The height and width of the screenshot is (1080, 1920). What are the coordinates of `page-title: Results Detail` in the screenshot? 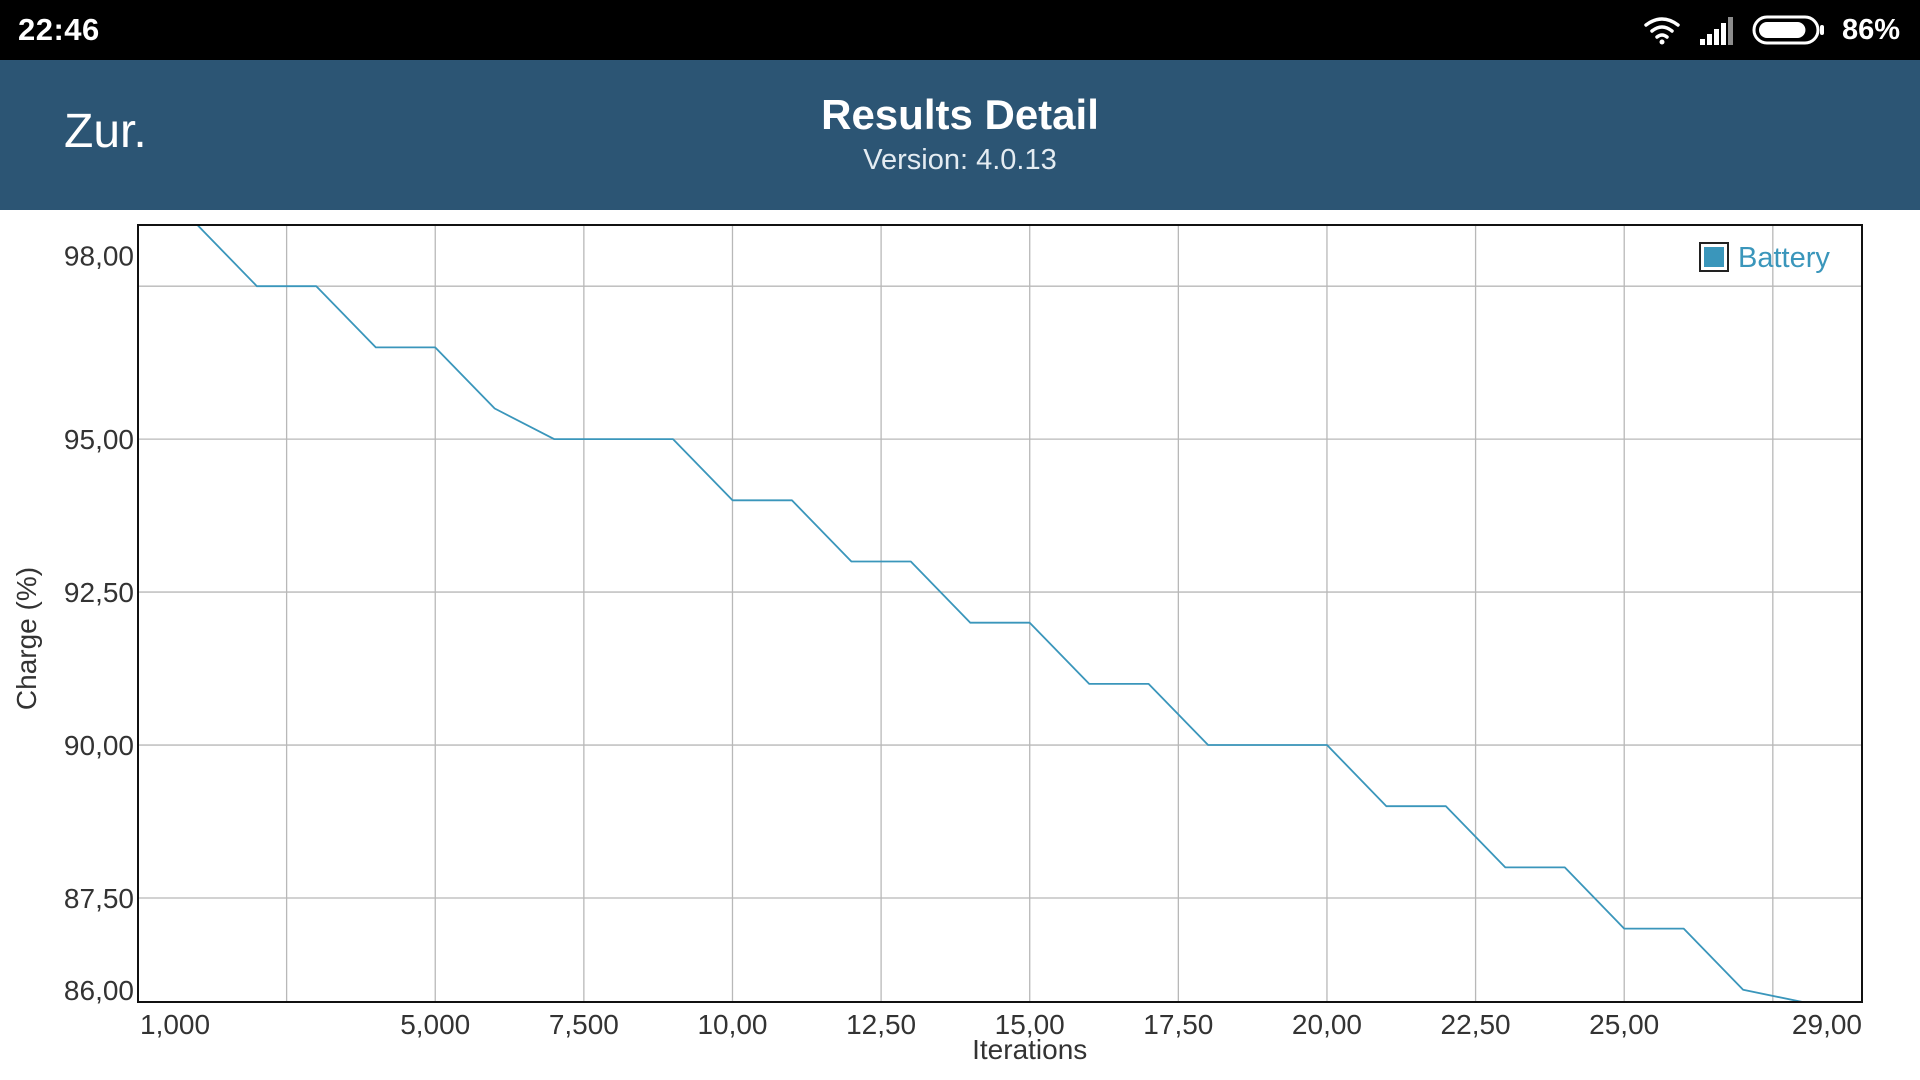 It's located at (960, 114).